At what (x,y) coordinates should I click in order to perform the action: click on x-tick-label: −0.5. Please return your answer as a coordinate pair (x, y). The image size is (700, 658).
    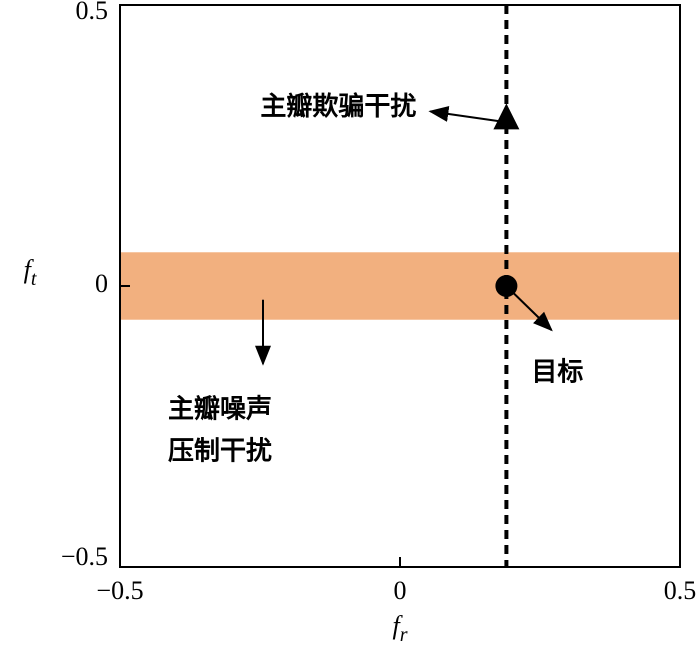
    Looking at the image, I should click on (119, 590).